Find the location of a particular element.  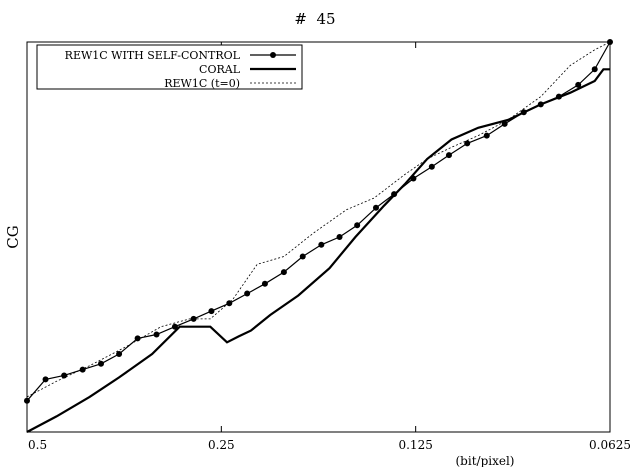

legend-label: REW1C WITH SELF-CONTROL is located at coordinates (153, 55).